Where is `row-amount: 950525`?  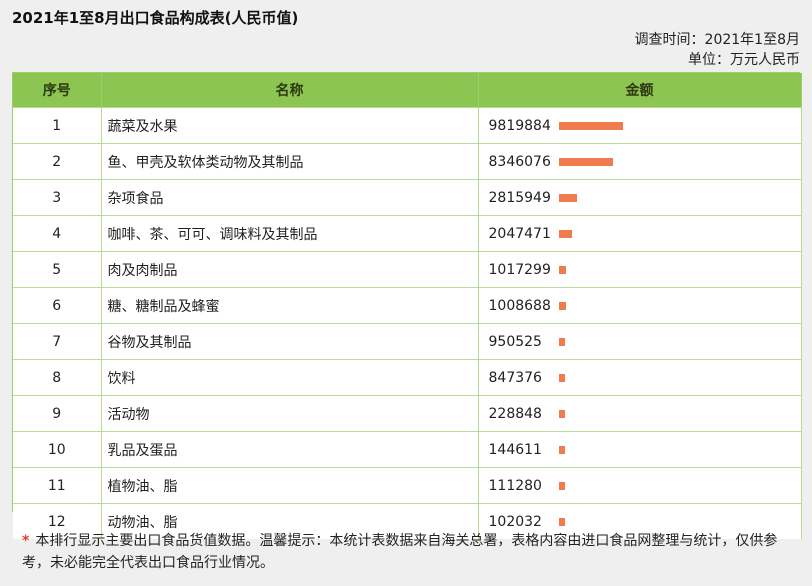
row-amount: 950525 is located at coordinates (515, 341).